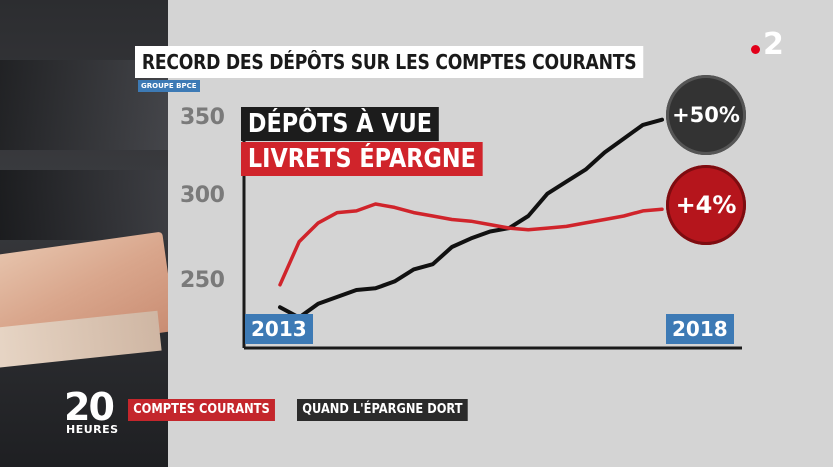 This screenshot has width=833, height=467. Describe the element at coordinates (202, 117) in the screenshot. I see `y-tick-label: 350` at that location.